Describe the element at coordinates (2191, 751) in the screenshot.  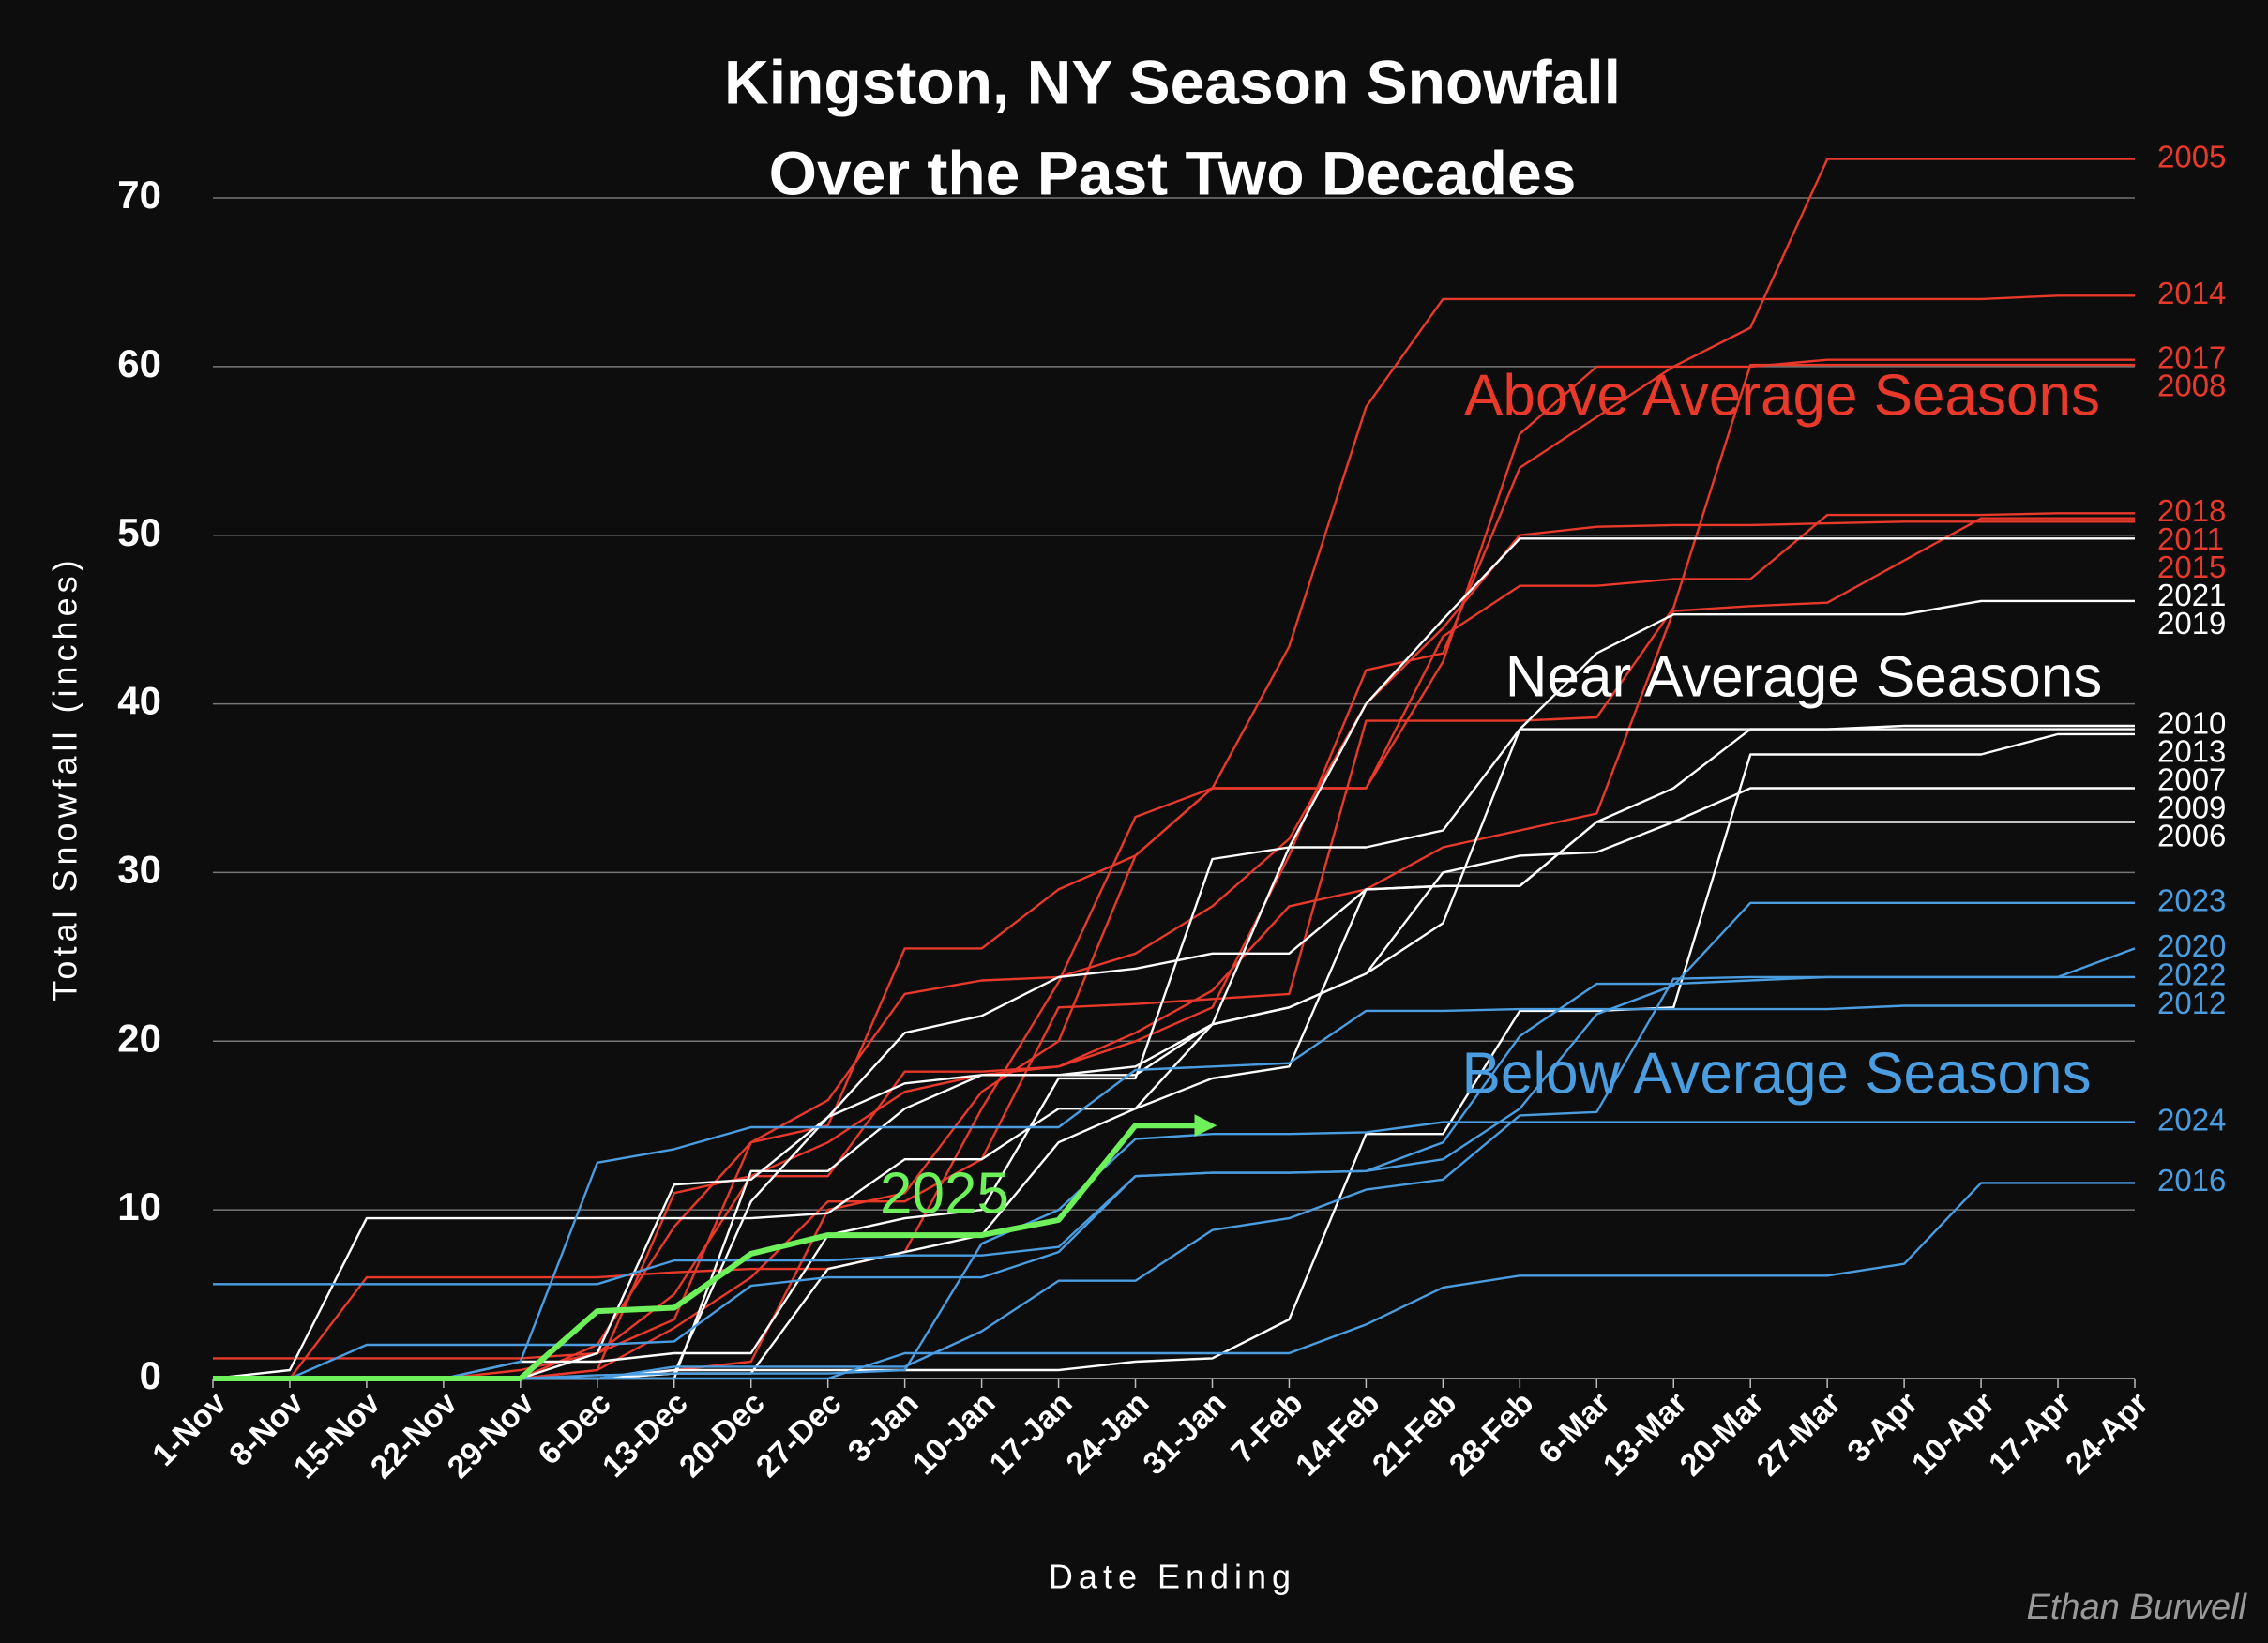
I see `series-label: 2013` at that location.